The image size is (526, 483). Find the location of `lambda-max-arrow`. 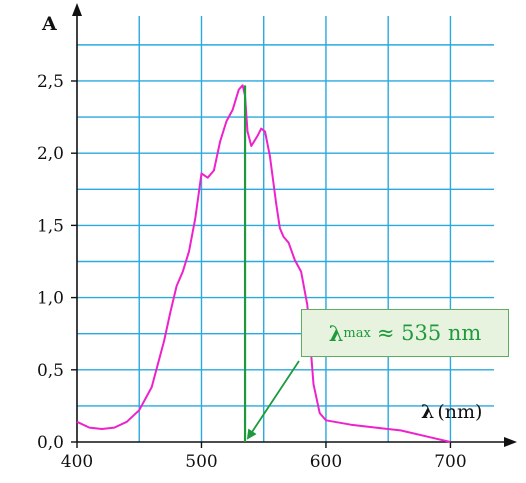

lambda-max-arrow is located at coordinates (273, 400).